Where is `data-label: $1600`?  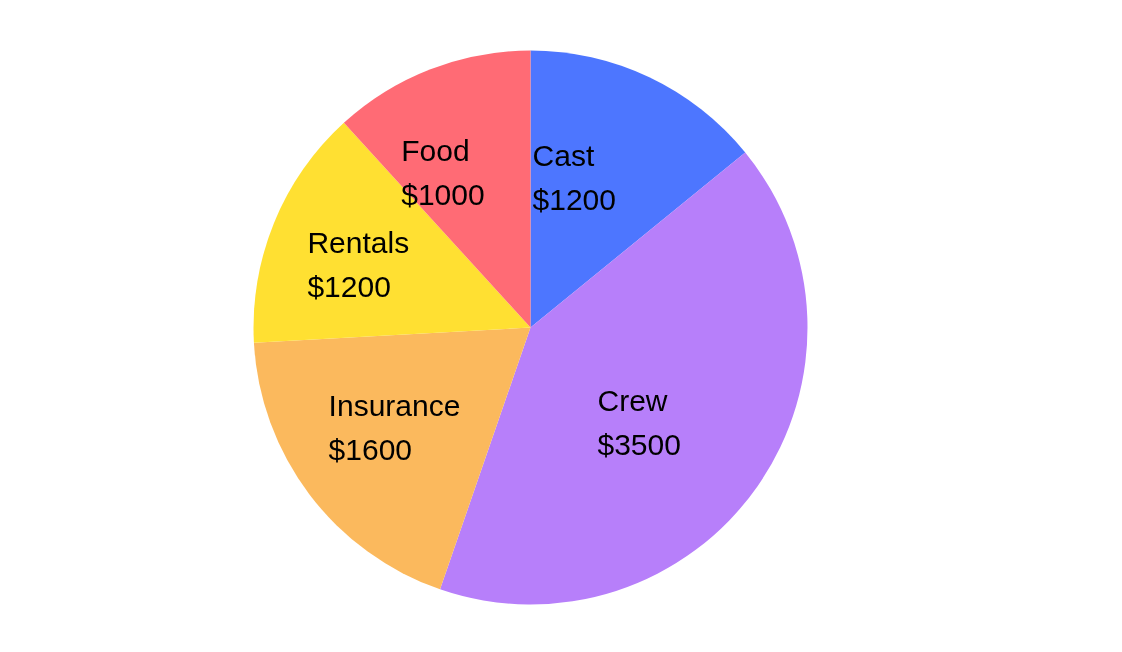
data-label: $1600 is located at coordinates (370, 450).